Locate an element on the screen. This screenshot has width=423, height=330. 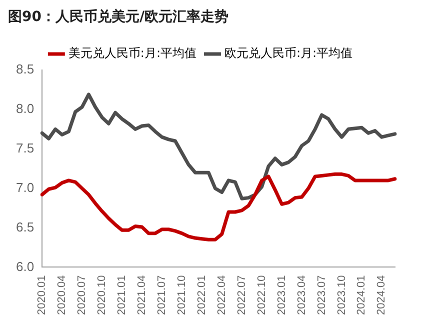
x-tick-label: 2023.04 is located at coordinates (302, 295).